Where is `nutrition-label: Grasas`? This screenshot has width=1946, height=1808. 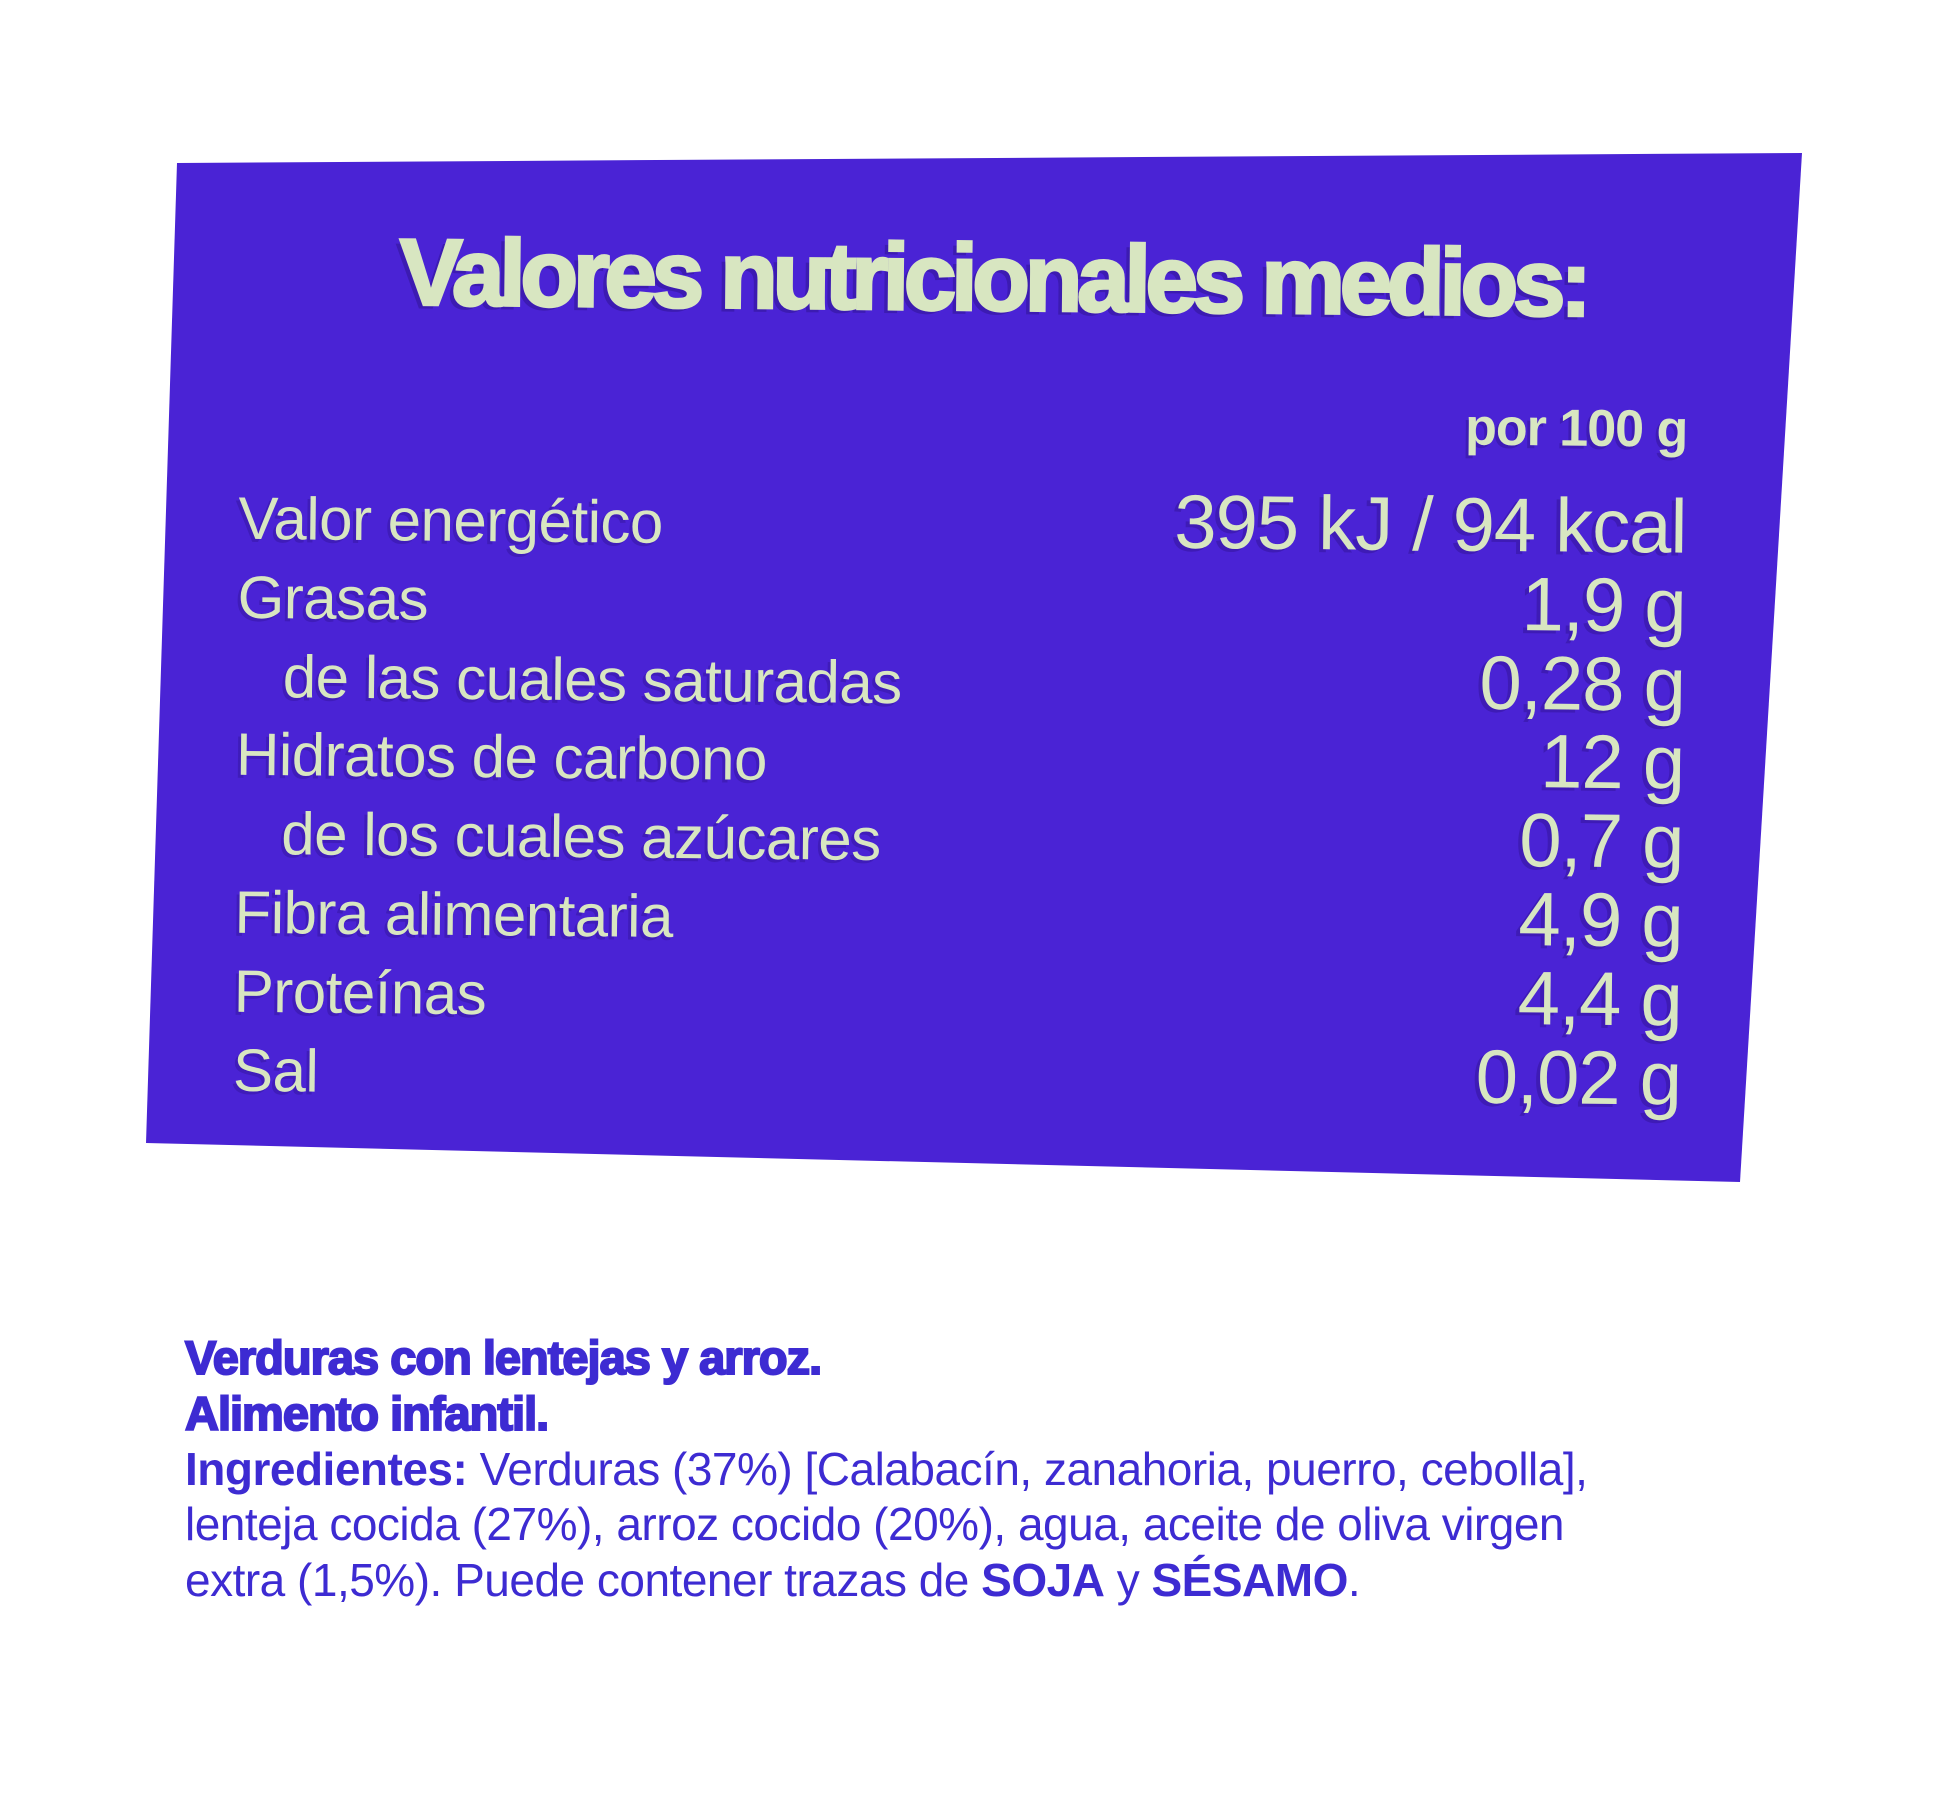 nutrition-label: Grasas is located at coordinates (333, 598).